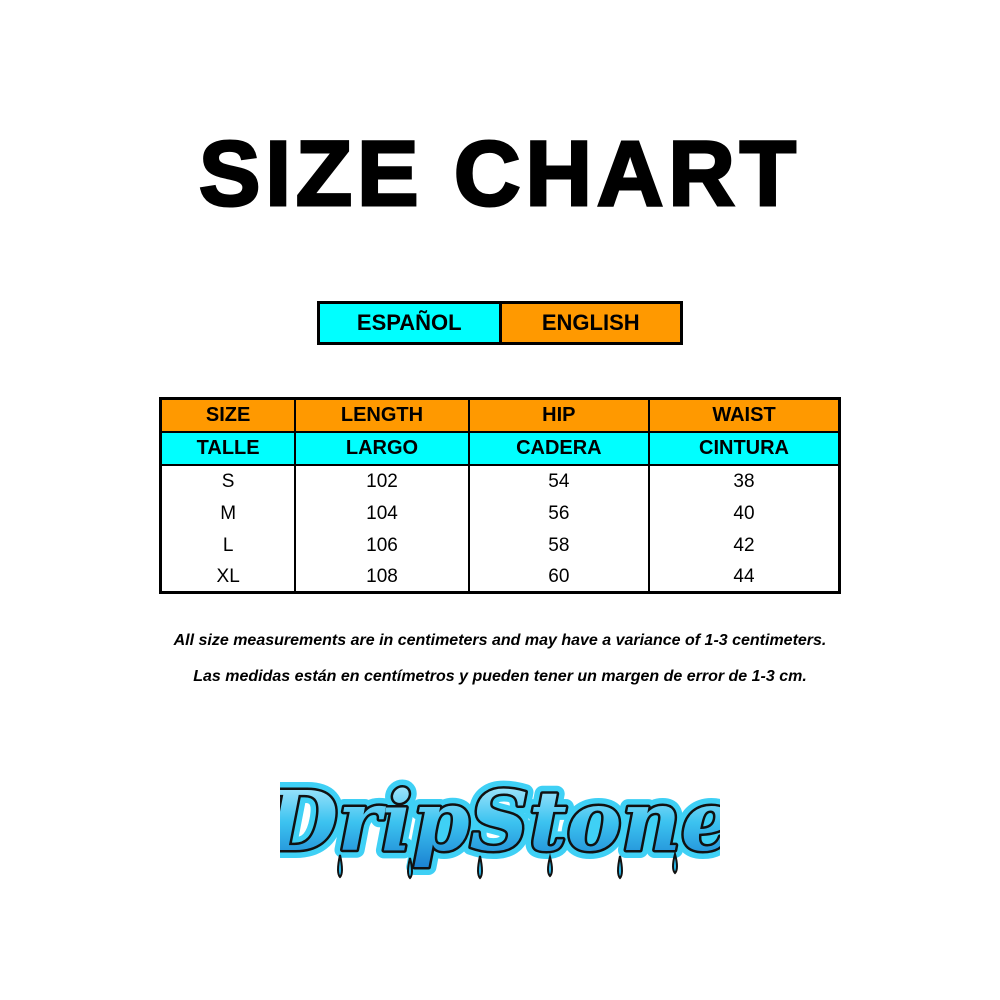 The height and width of the screenshot is (1000, 1000). I want to click on cell: 108, so click(382, 577).